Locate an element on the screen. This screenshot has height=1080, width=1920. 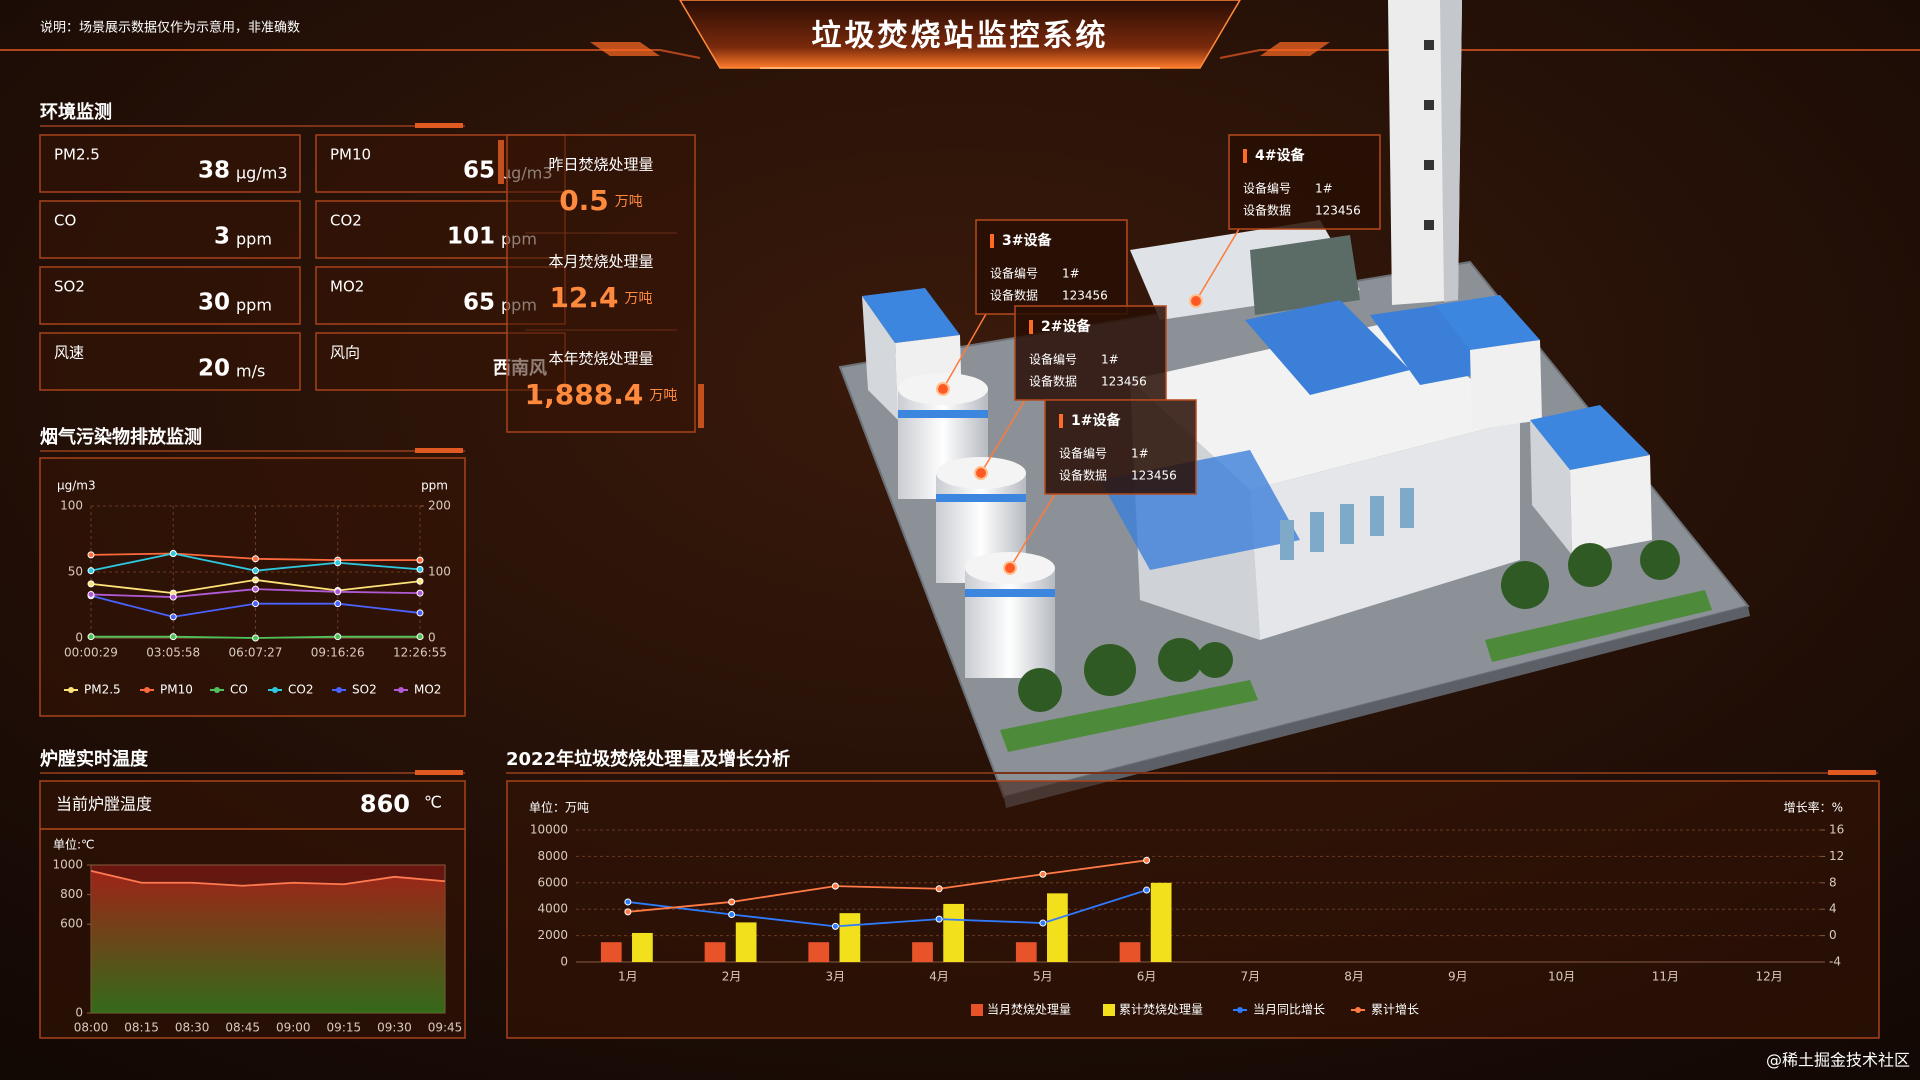
env-unit: ppm is located at coordinates (254, 305).